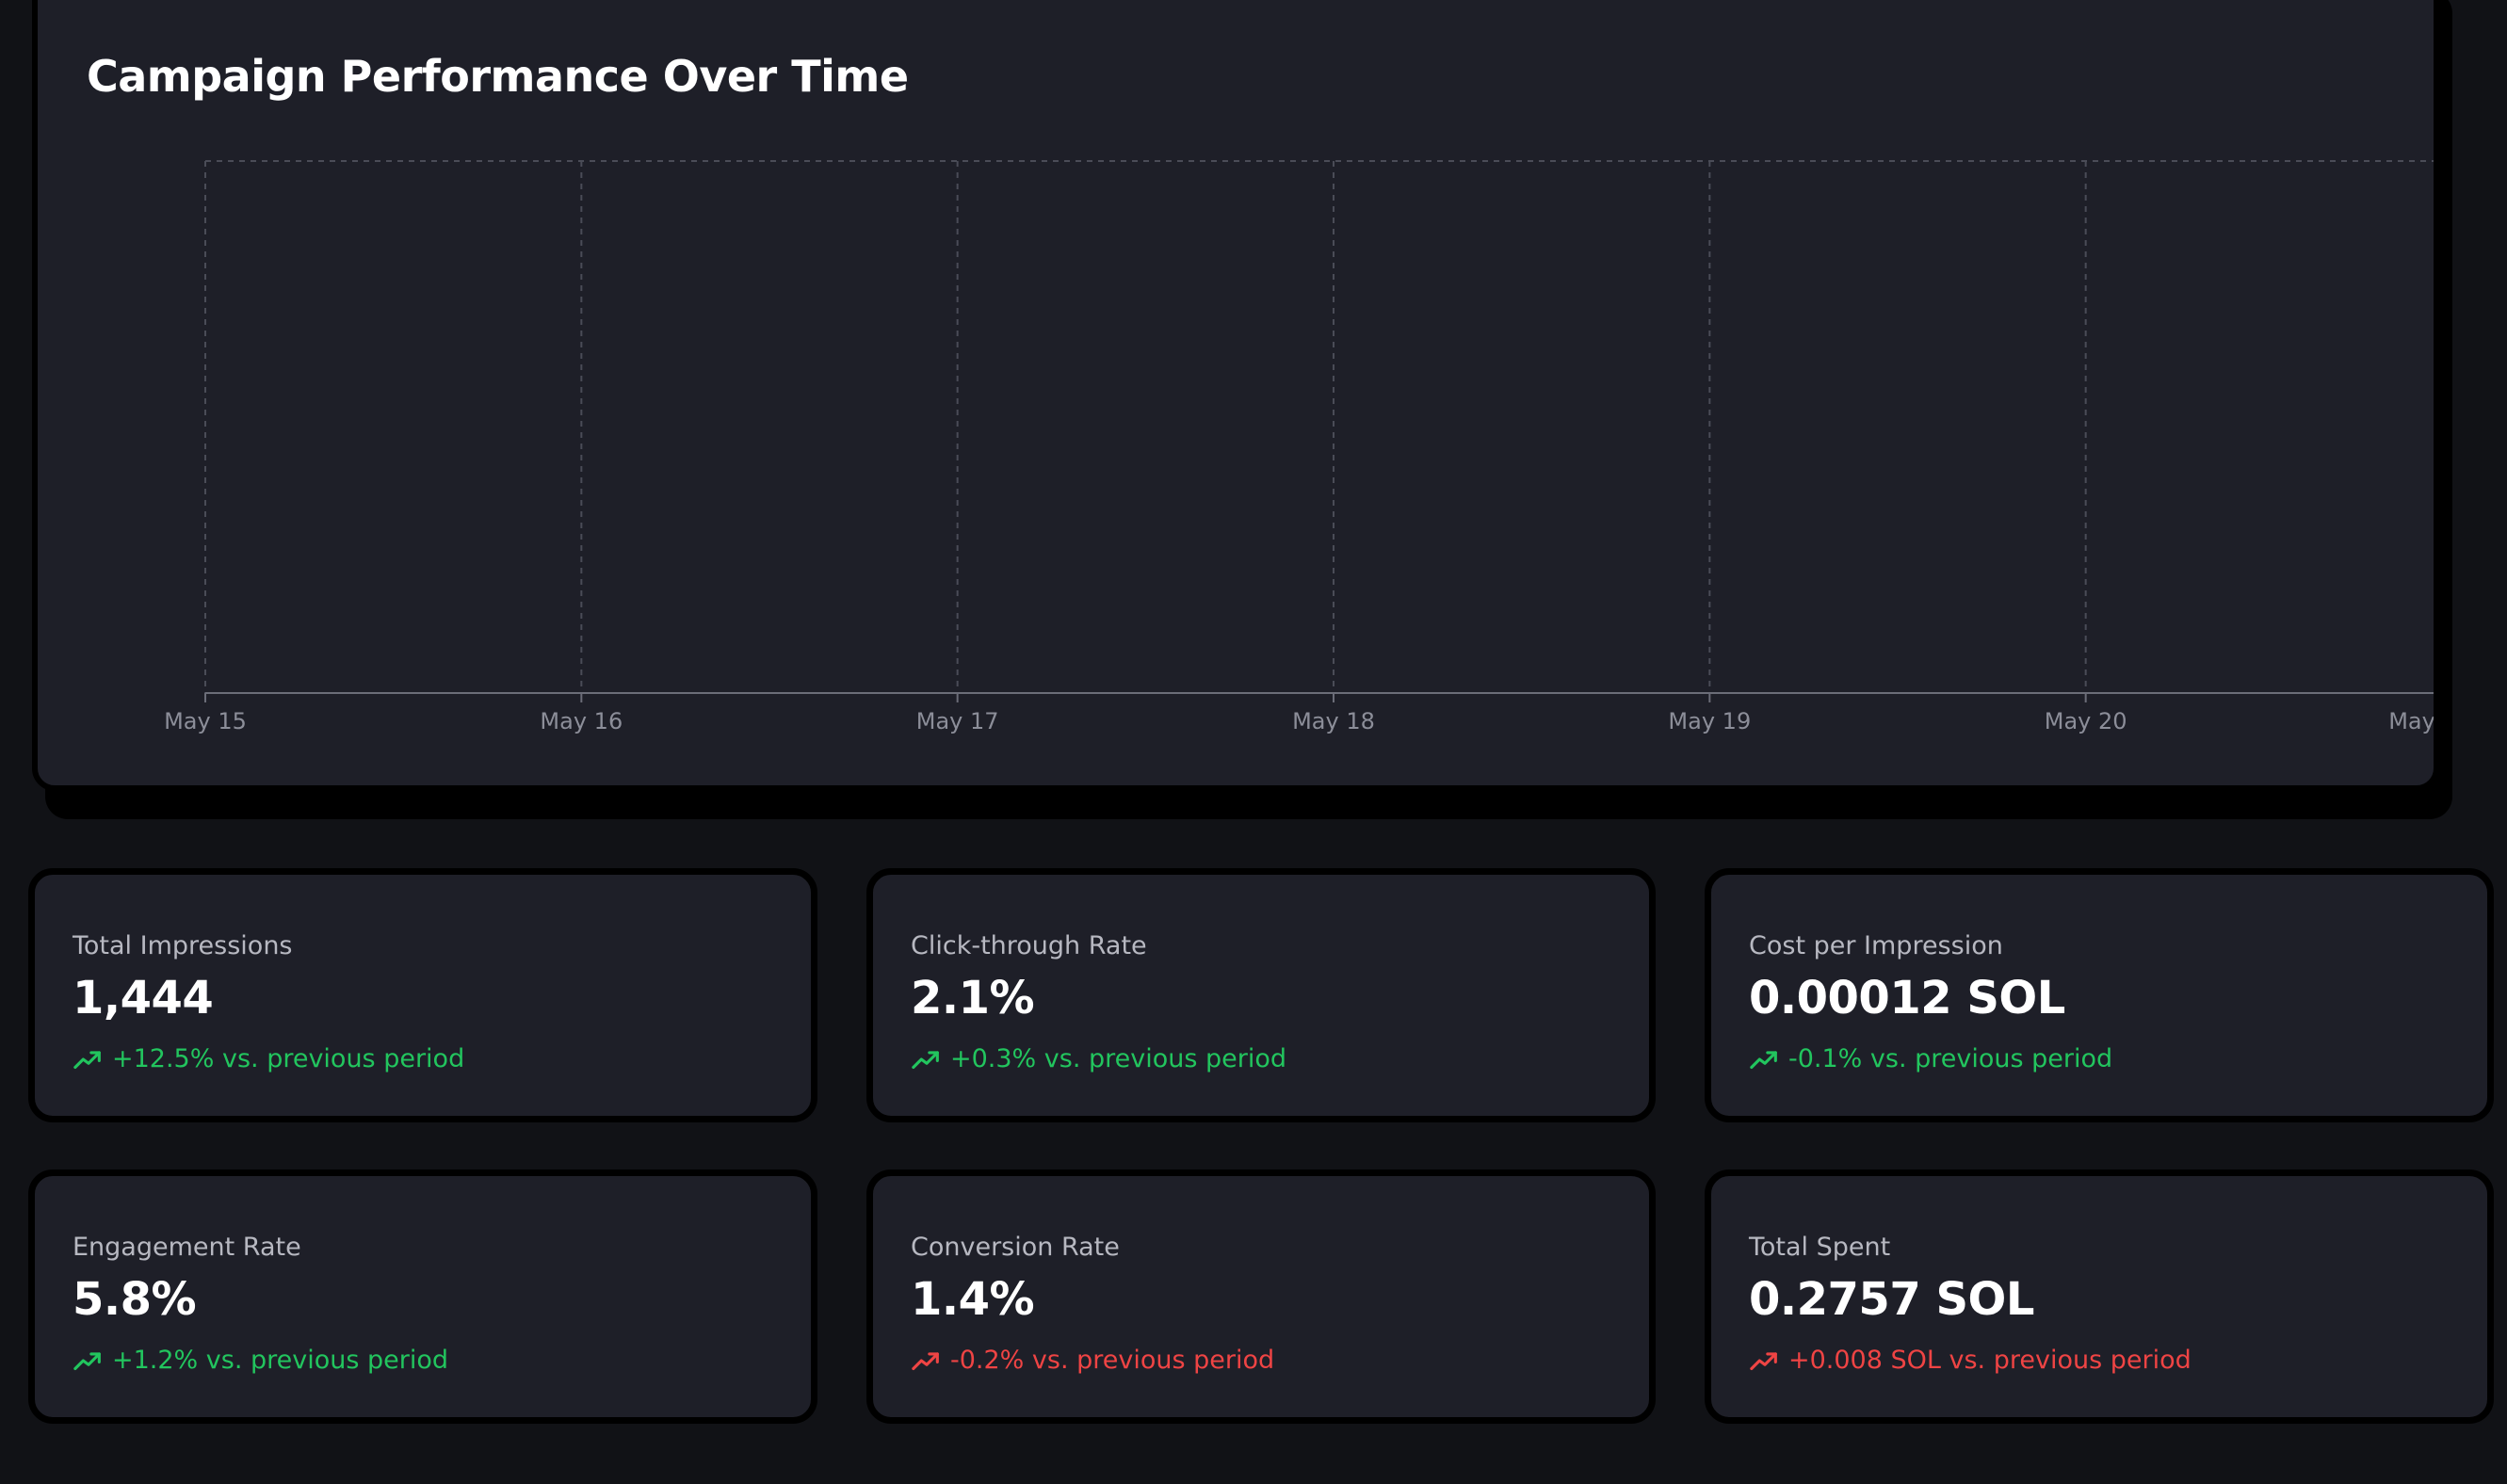 The width and height of the screenshot is (2507, 1484). I want to click on metric-value: 2.1%, so click(973, 998).